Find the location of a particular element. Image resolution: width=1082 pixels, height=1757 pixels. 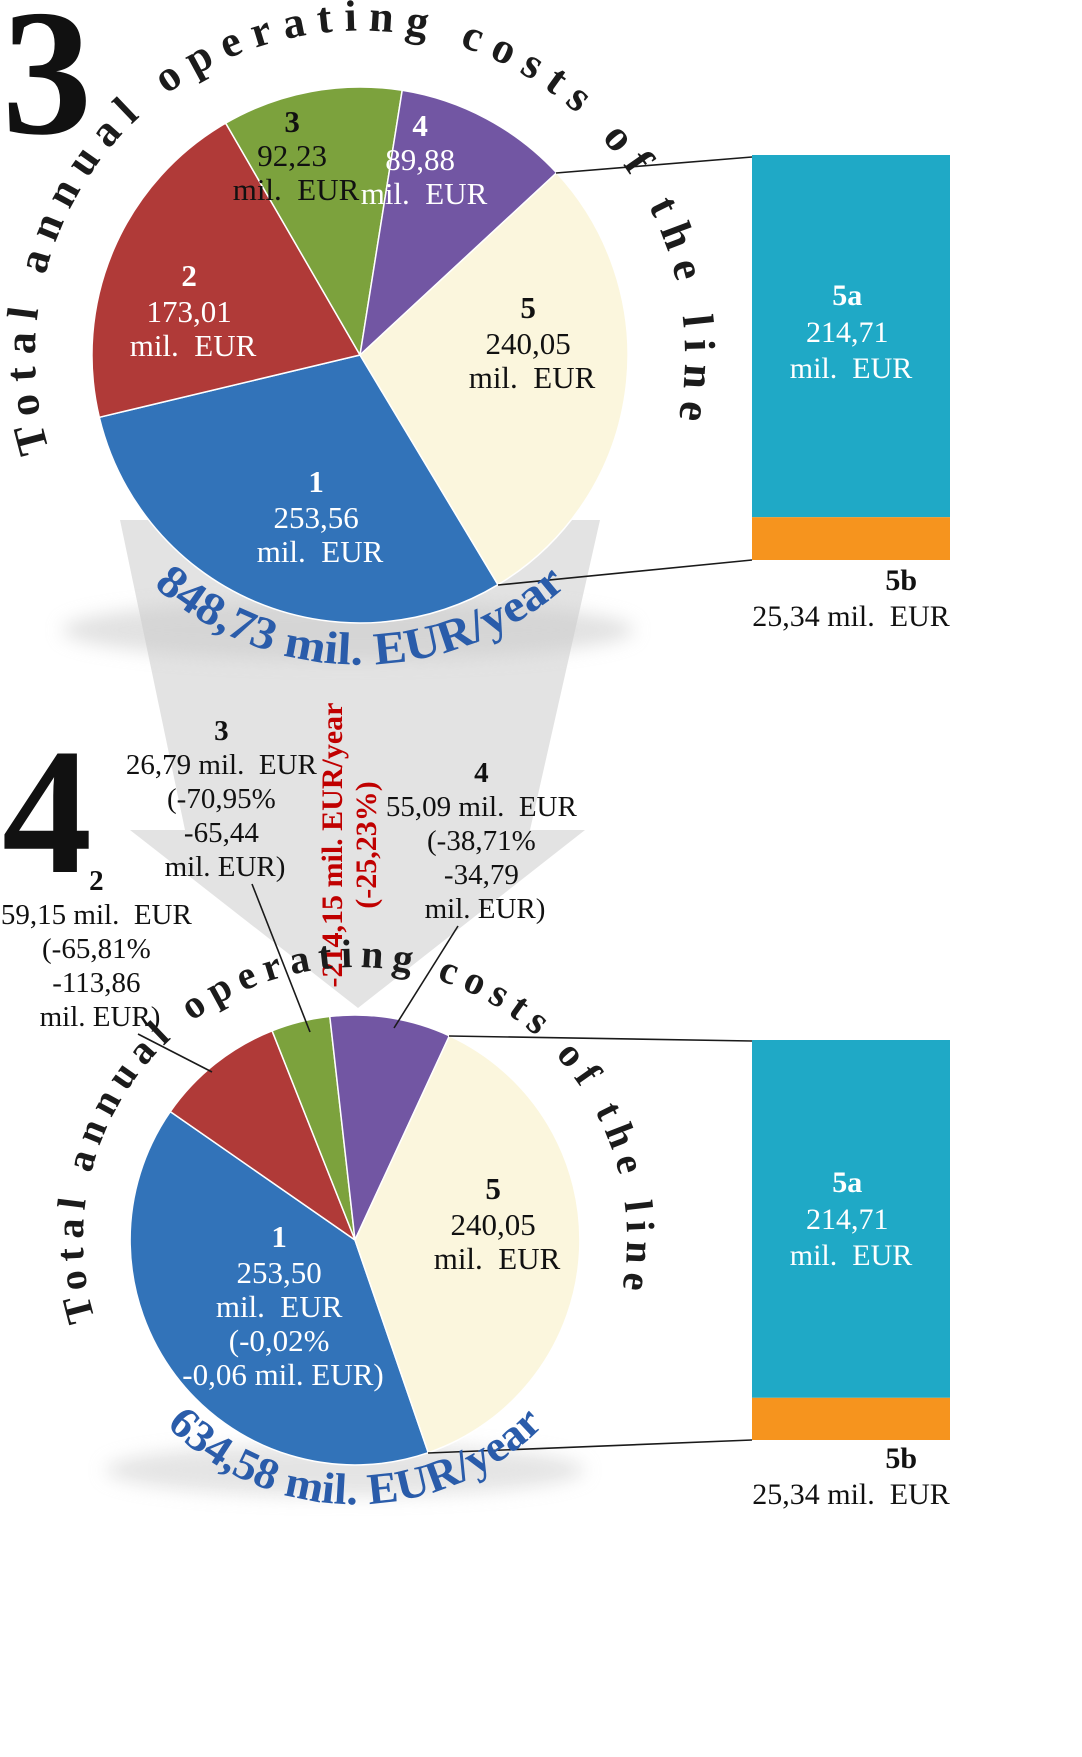

figure4-bar-segment-5a is located at coordinates (851, 1219).